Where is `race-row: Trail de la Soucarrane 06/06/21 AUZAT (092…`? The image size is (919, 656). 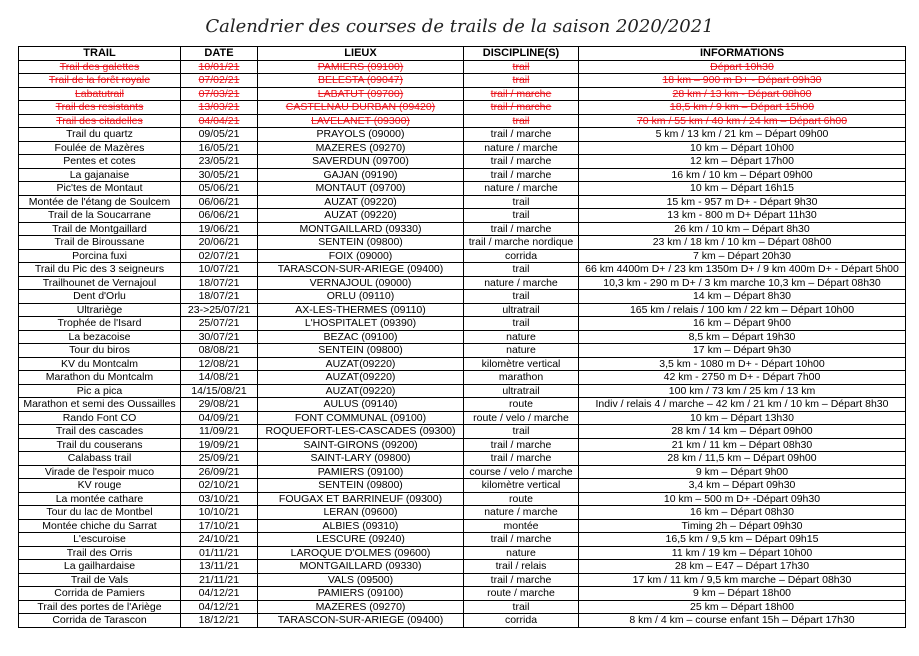 race-row: Trail de la Soucarrane 06/06/21 AUZAT (092… is located at coordinates (462, 215).